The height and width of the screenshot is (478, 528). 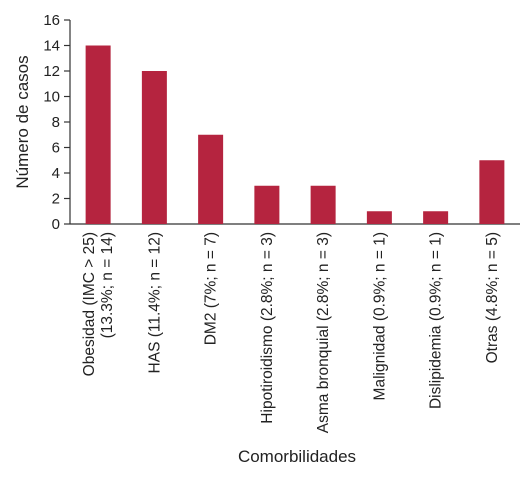 What do you see at coordinates (436, 320) in the screenshot?
I see `x-category-label: Dislipidemia (0.9%; n = 1)` at bounding box center [436, 320].